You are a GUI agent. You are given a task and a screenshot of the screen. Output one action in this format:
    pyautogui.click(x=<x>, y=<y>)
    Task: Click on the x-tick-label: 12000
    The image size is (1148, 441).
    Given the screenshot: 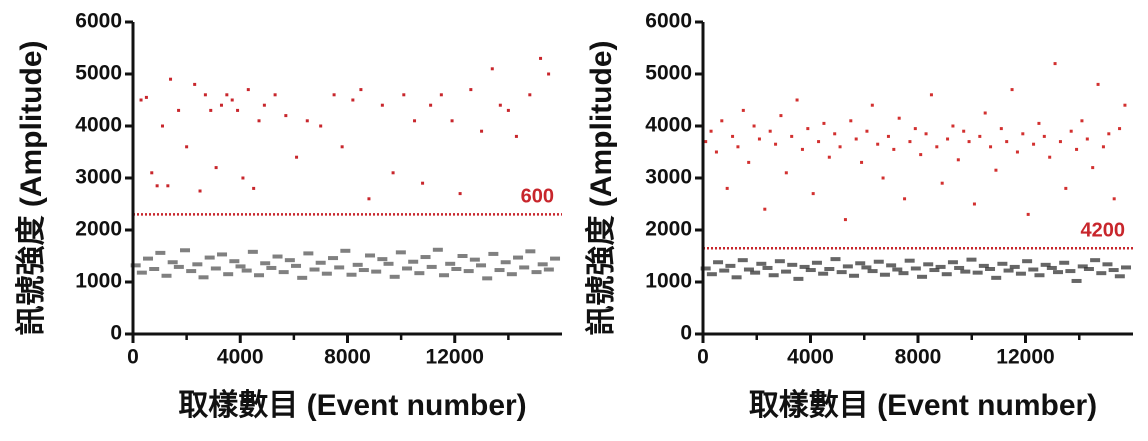 What is the action you would take?
    pyautogui.click(x=455, y=357)
    